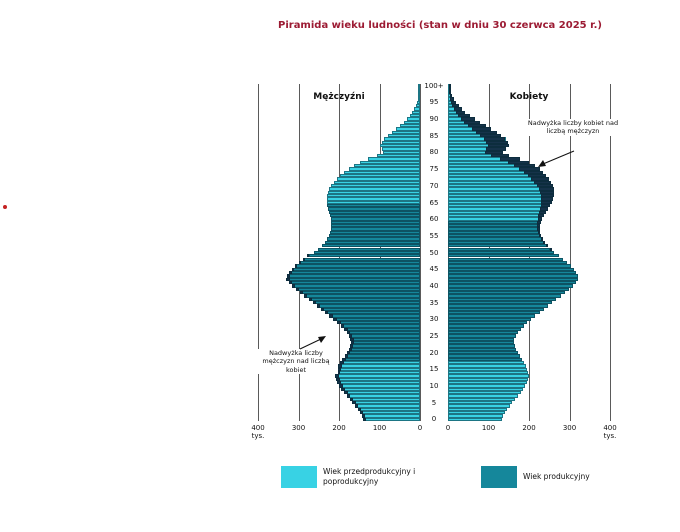  I want to click on x-tick-label: 300, so click(569, 428).